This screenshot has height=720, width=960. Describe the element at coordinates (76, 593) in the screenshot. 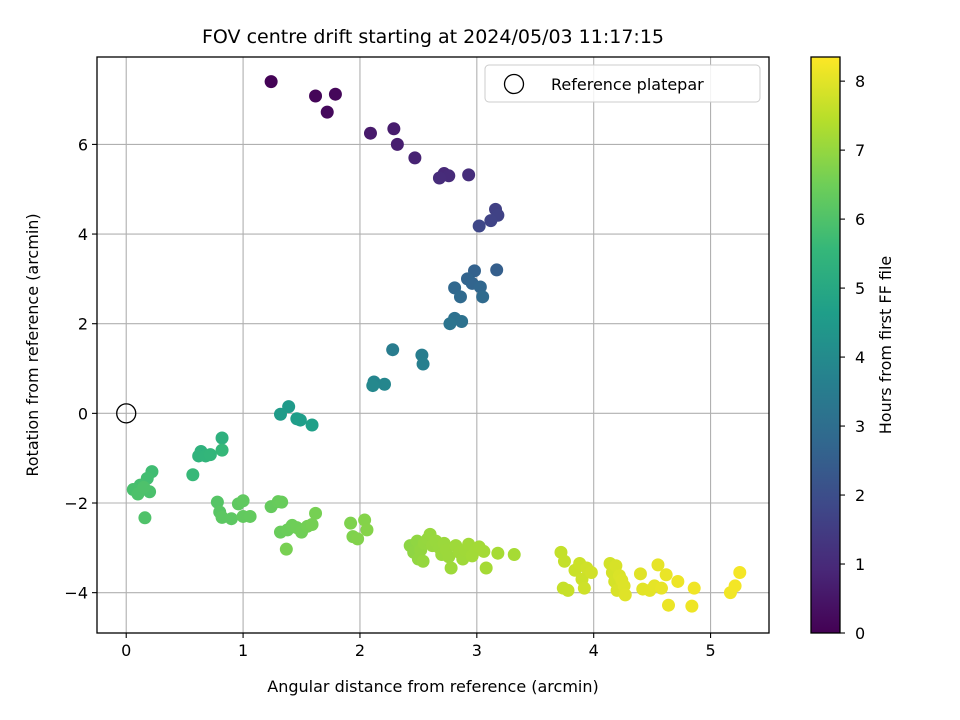

I see `y-tick-label: −4` at that location.